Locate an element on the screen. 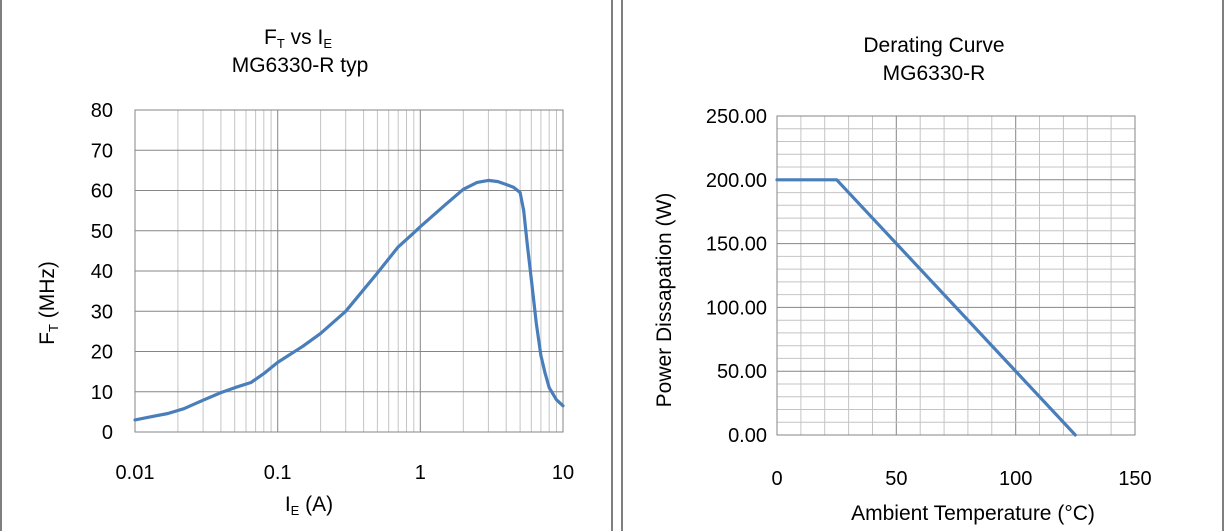 This screenshot has height=531, width=1224. x-tick-label: 0.1 is located at coordinates (278, 473).